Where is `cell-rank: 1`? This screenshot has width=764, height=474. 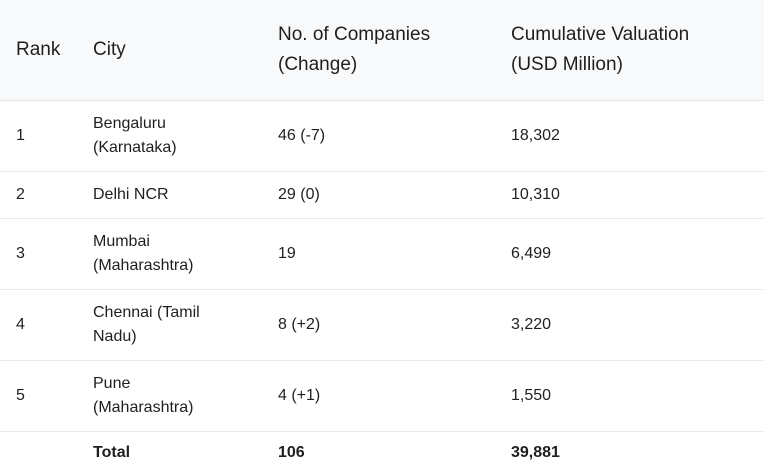 cell-rank: 1 is located at coordinates (38, 136).